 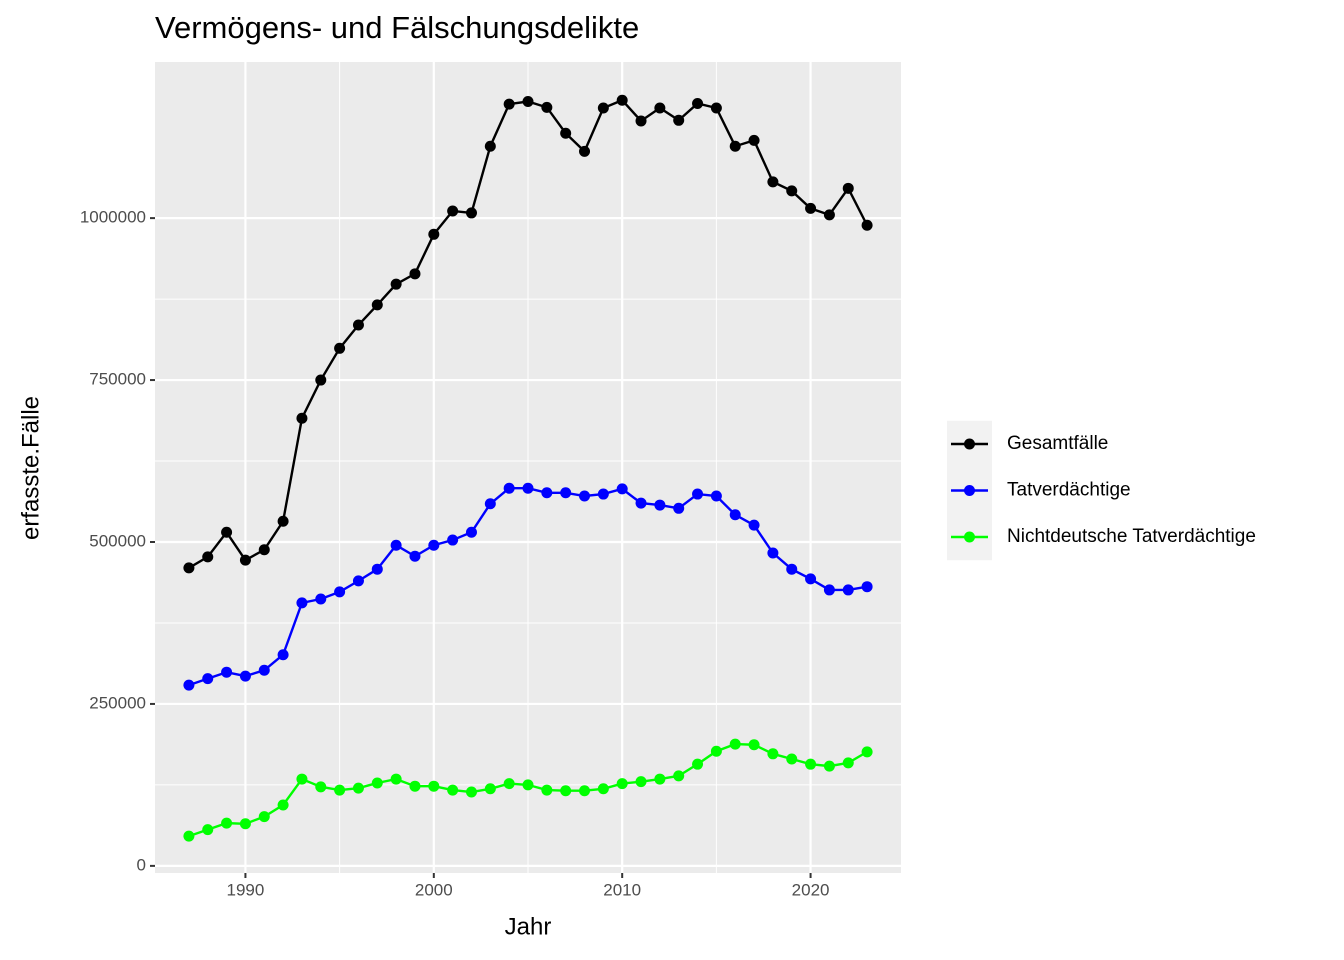 I want to click on x-axis-title: Jahr, so click(x=528, y=926).